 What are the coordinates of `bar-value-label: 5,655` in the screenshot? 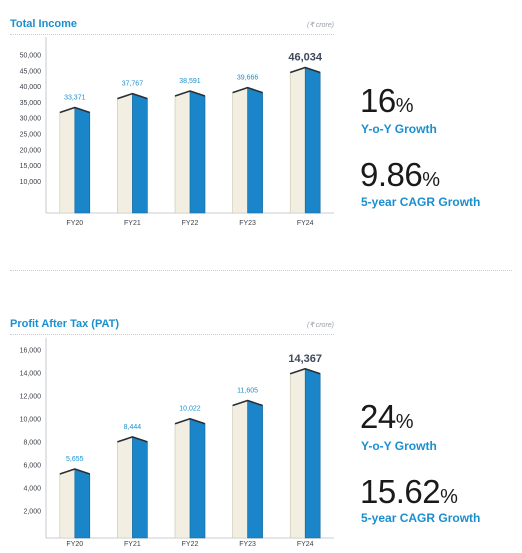 It's located at (75, 459).